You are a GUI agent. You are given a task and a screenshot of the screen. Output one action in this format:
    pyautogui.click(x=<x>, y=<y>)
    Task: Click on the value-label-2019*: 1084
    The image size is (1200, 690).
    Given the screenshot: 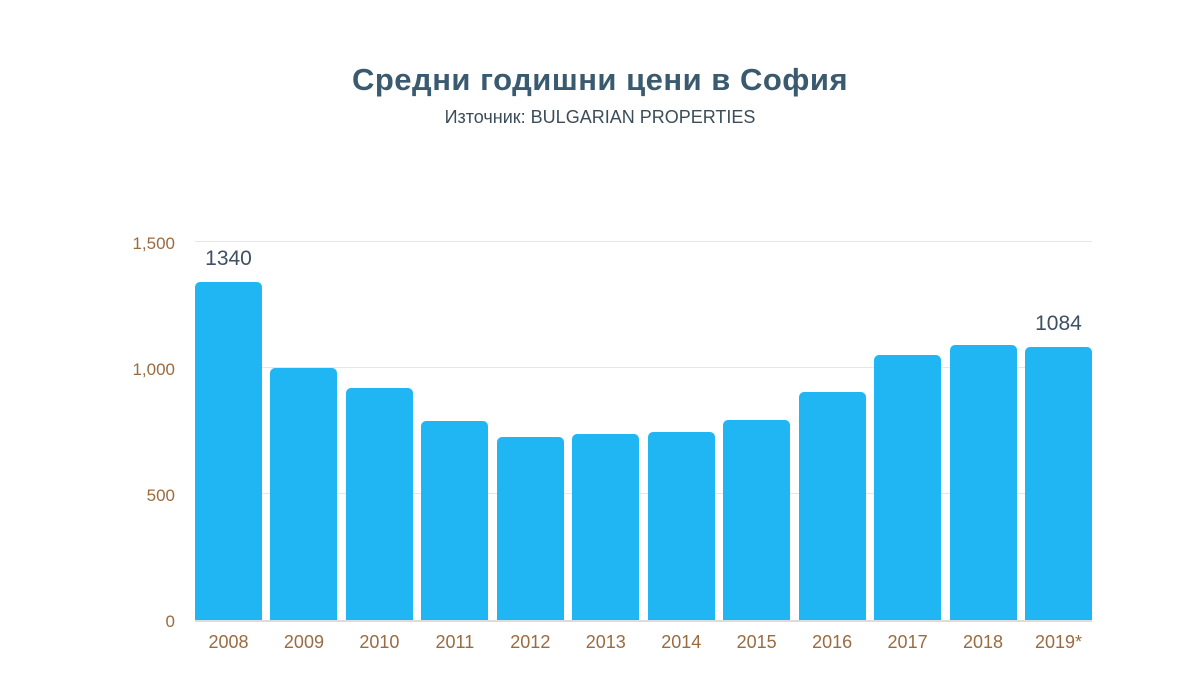 What is the action you would take?
    pyautogui.click(x=1058, y=323)
    